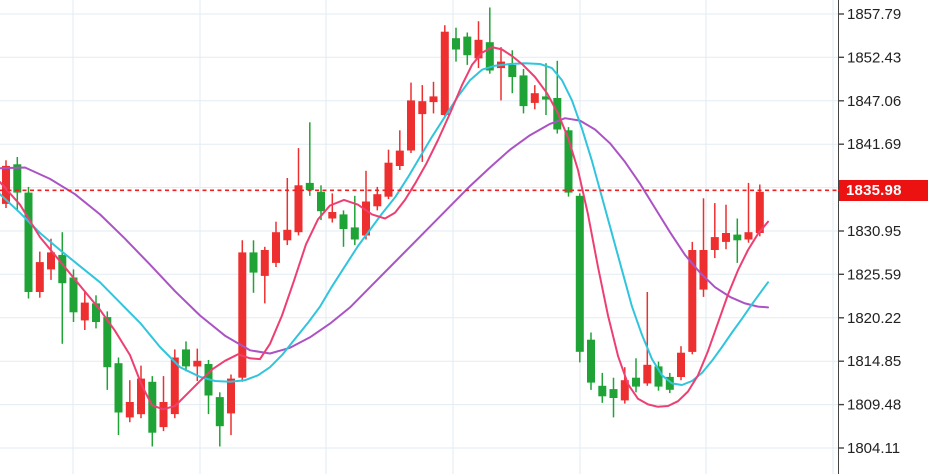  I want to click on svg-text: 1809.48, so click(874, 405).